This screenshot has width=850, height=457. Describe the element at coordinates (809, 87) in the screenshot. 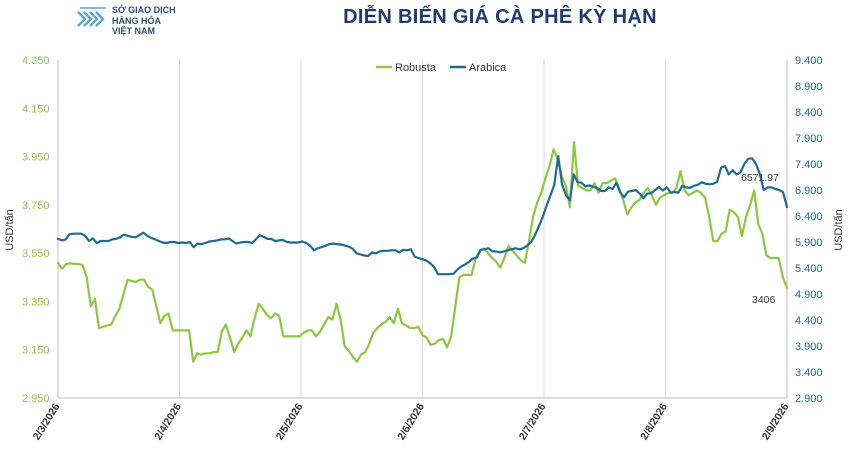

I see `y-right-tick-label: 8.900` at that location.